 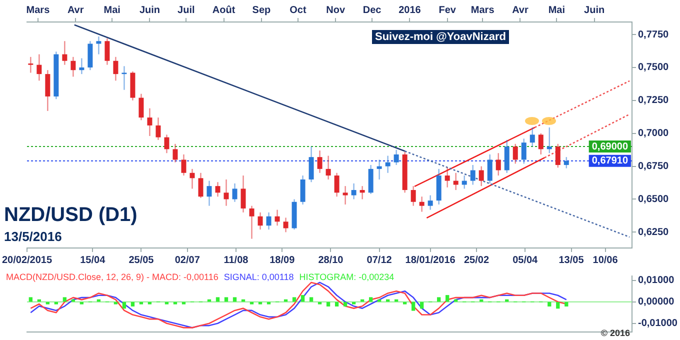 I want to click on y-tick-label: 0,7750, so click(x=654, y=34).